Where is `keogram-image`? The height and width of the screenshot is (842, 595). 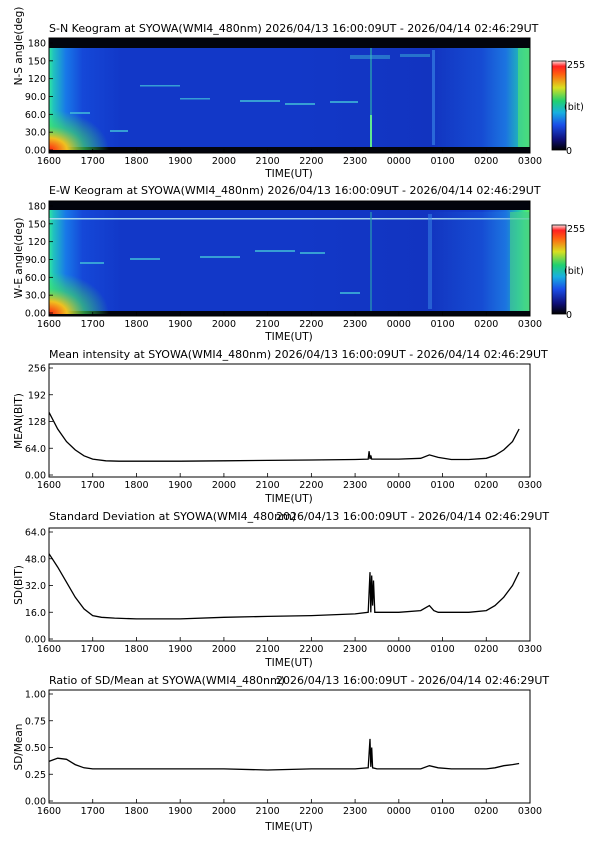 keogram-image is located at coordinates (289, 258).